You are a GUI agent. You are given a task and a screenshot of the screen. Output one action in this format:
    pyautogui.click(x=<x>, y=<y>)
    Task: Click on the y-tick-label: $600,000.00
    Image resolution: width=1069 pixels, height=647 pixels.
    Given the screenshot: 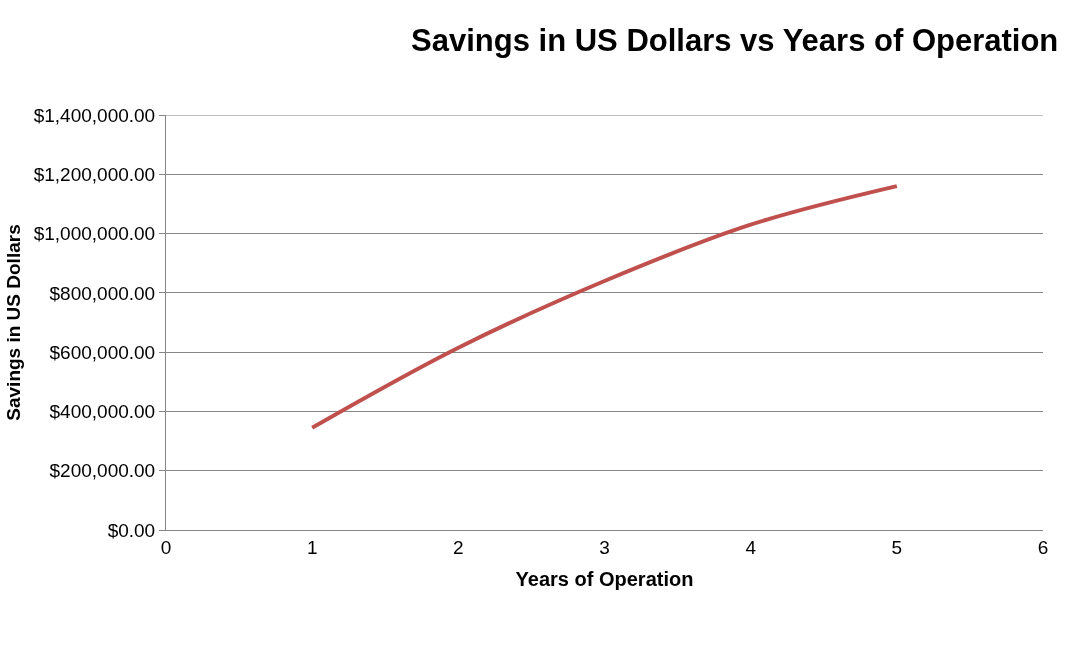 What is the action you would take?
    pyautogui.click(x=102, y=352)
    